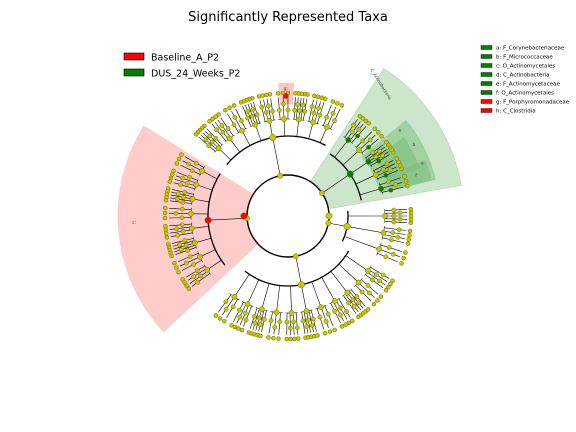 Image resolution: width=576 pixels, height=432 pixels. I want to click on clade-label-a: a, so click(400, 130).